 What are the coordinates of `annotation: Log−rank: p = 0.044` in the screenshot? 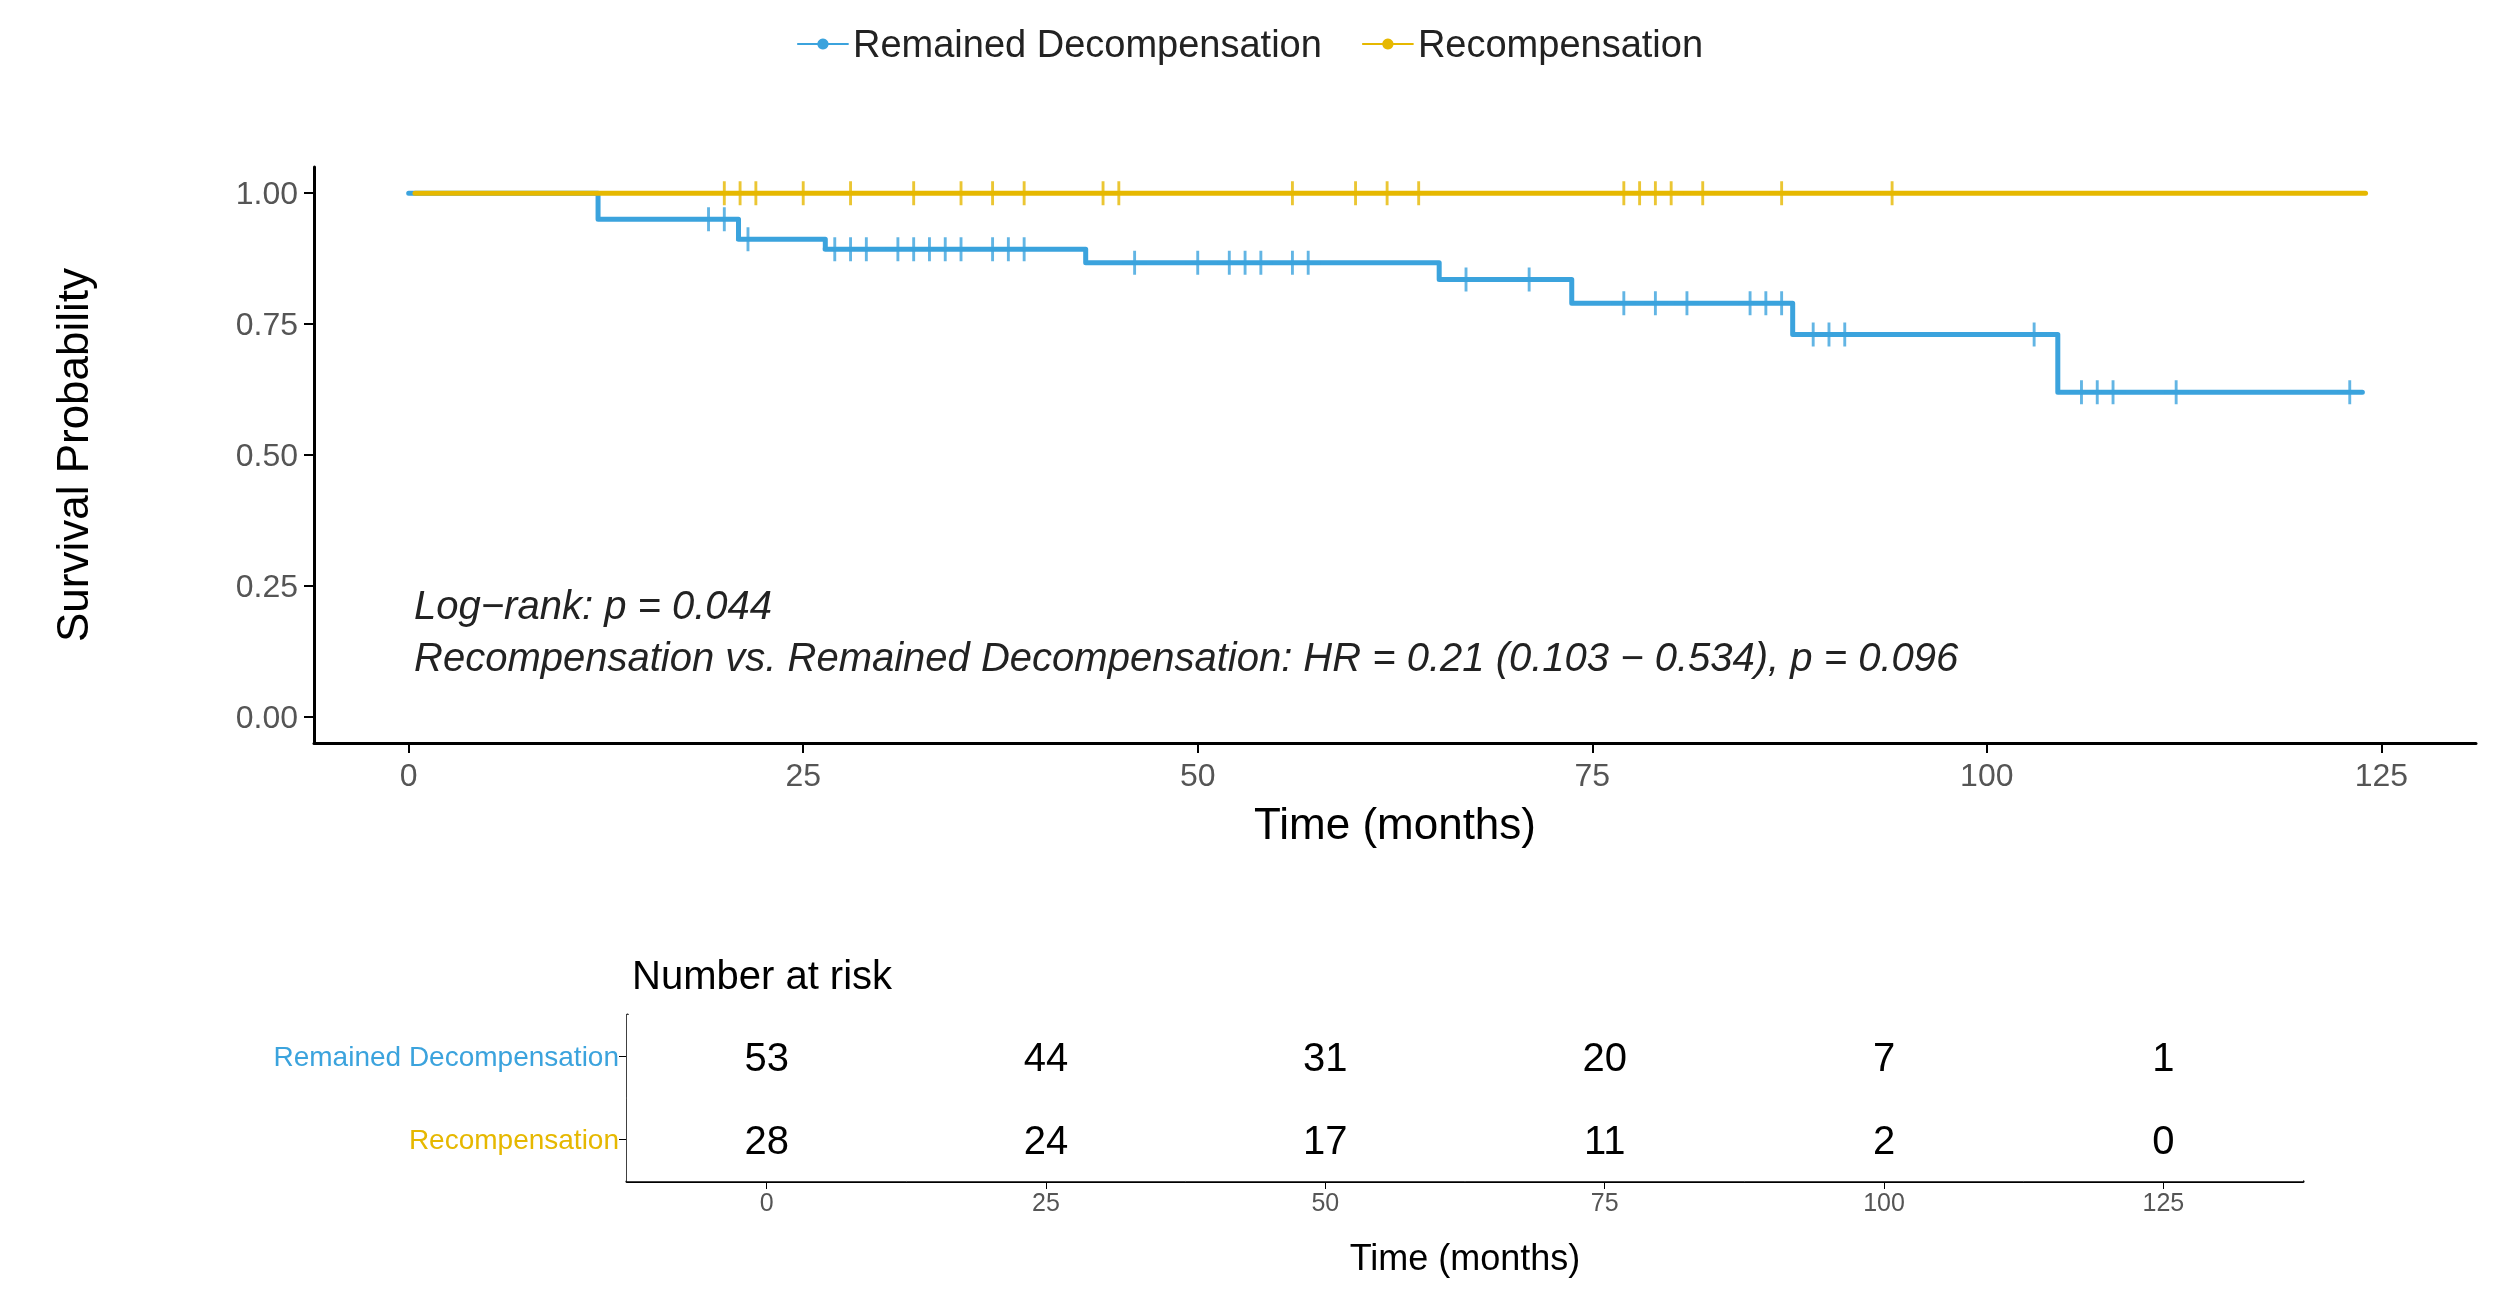 It's located at (593, 605).